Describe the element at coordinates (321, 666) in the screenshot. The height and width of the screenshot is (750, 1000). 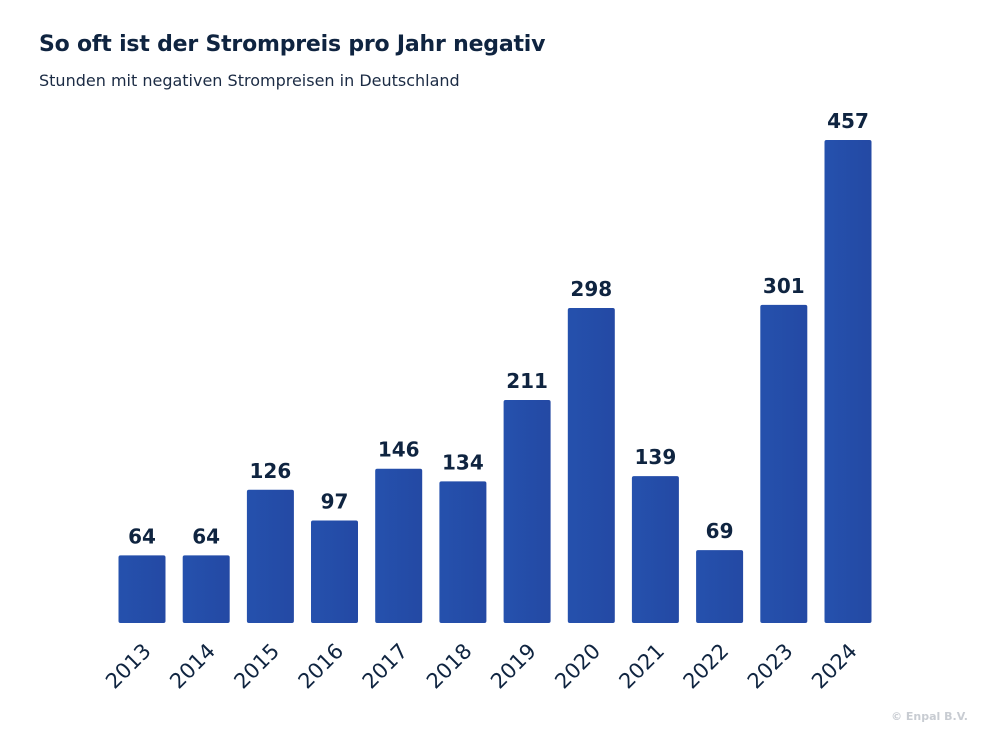
I see `x-tick-label-2016: 2016` at that location.